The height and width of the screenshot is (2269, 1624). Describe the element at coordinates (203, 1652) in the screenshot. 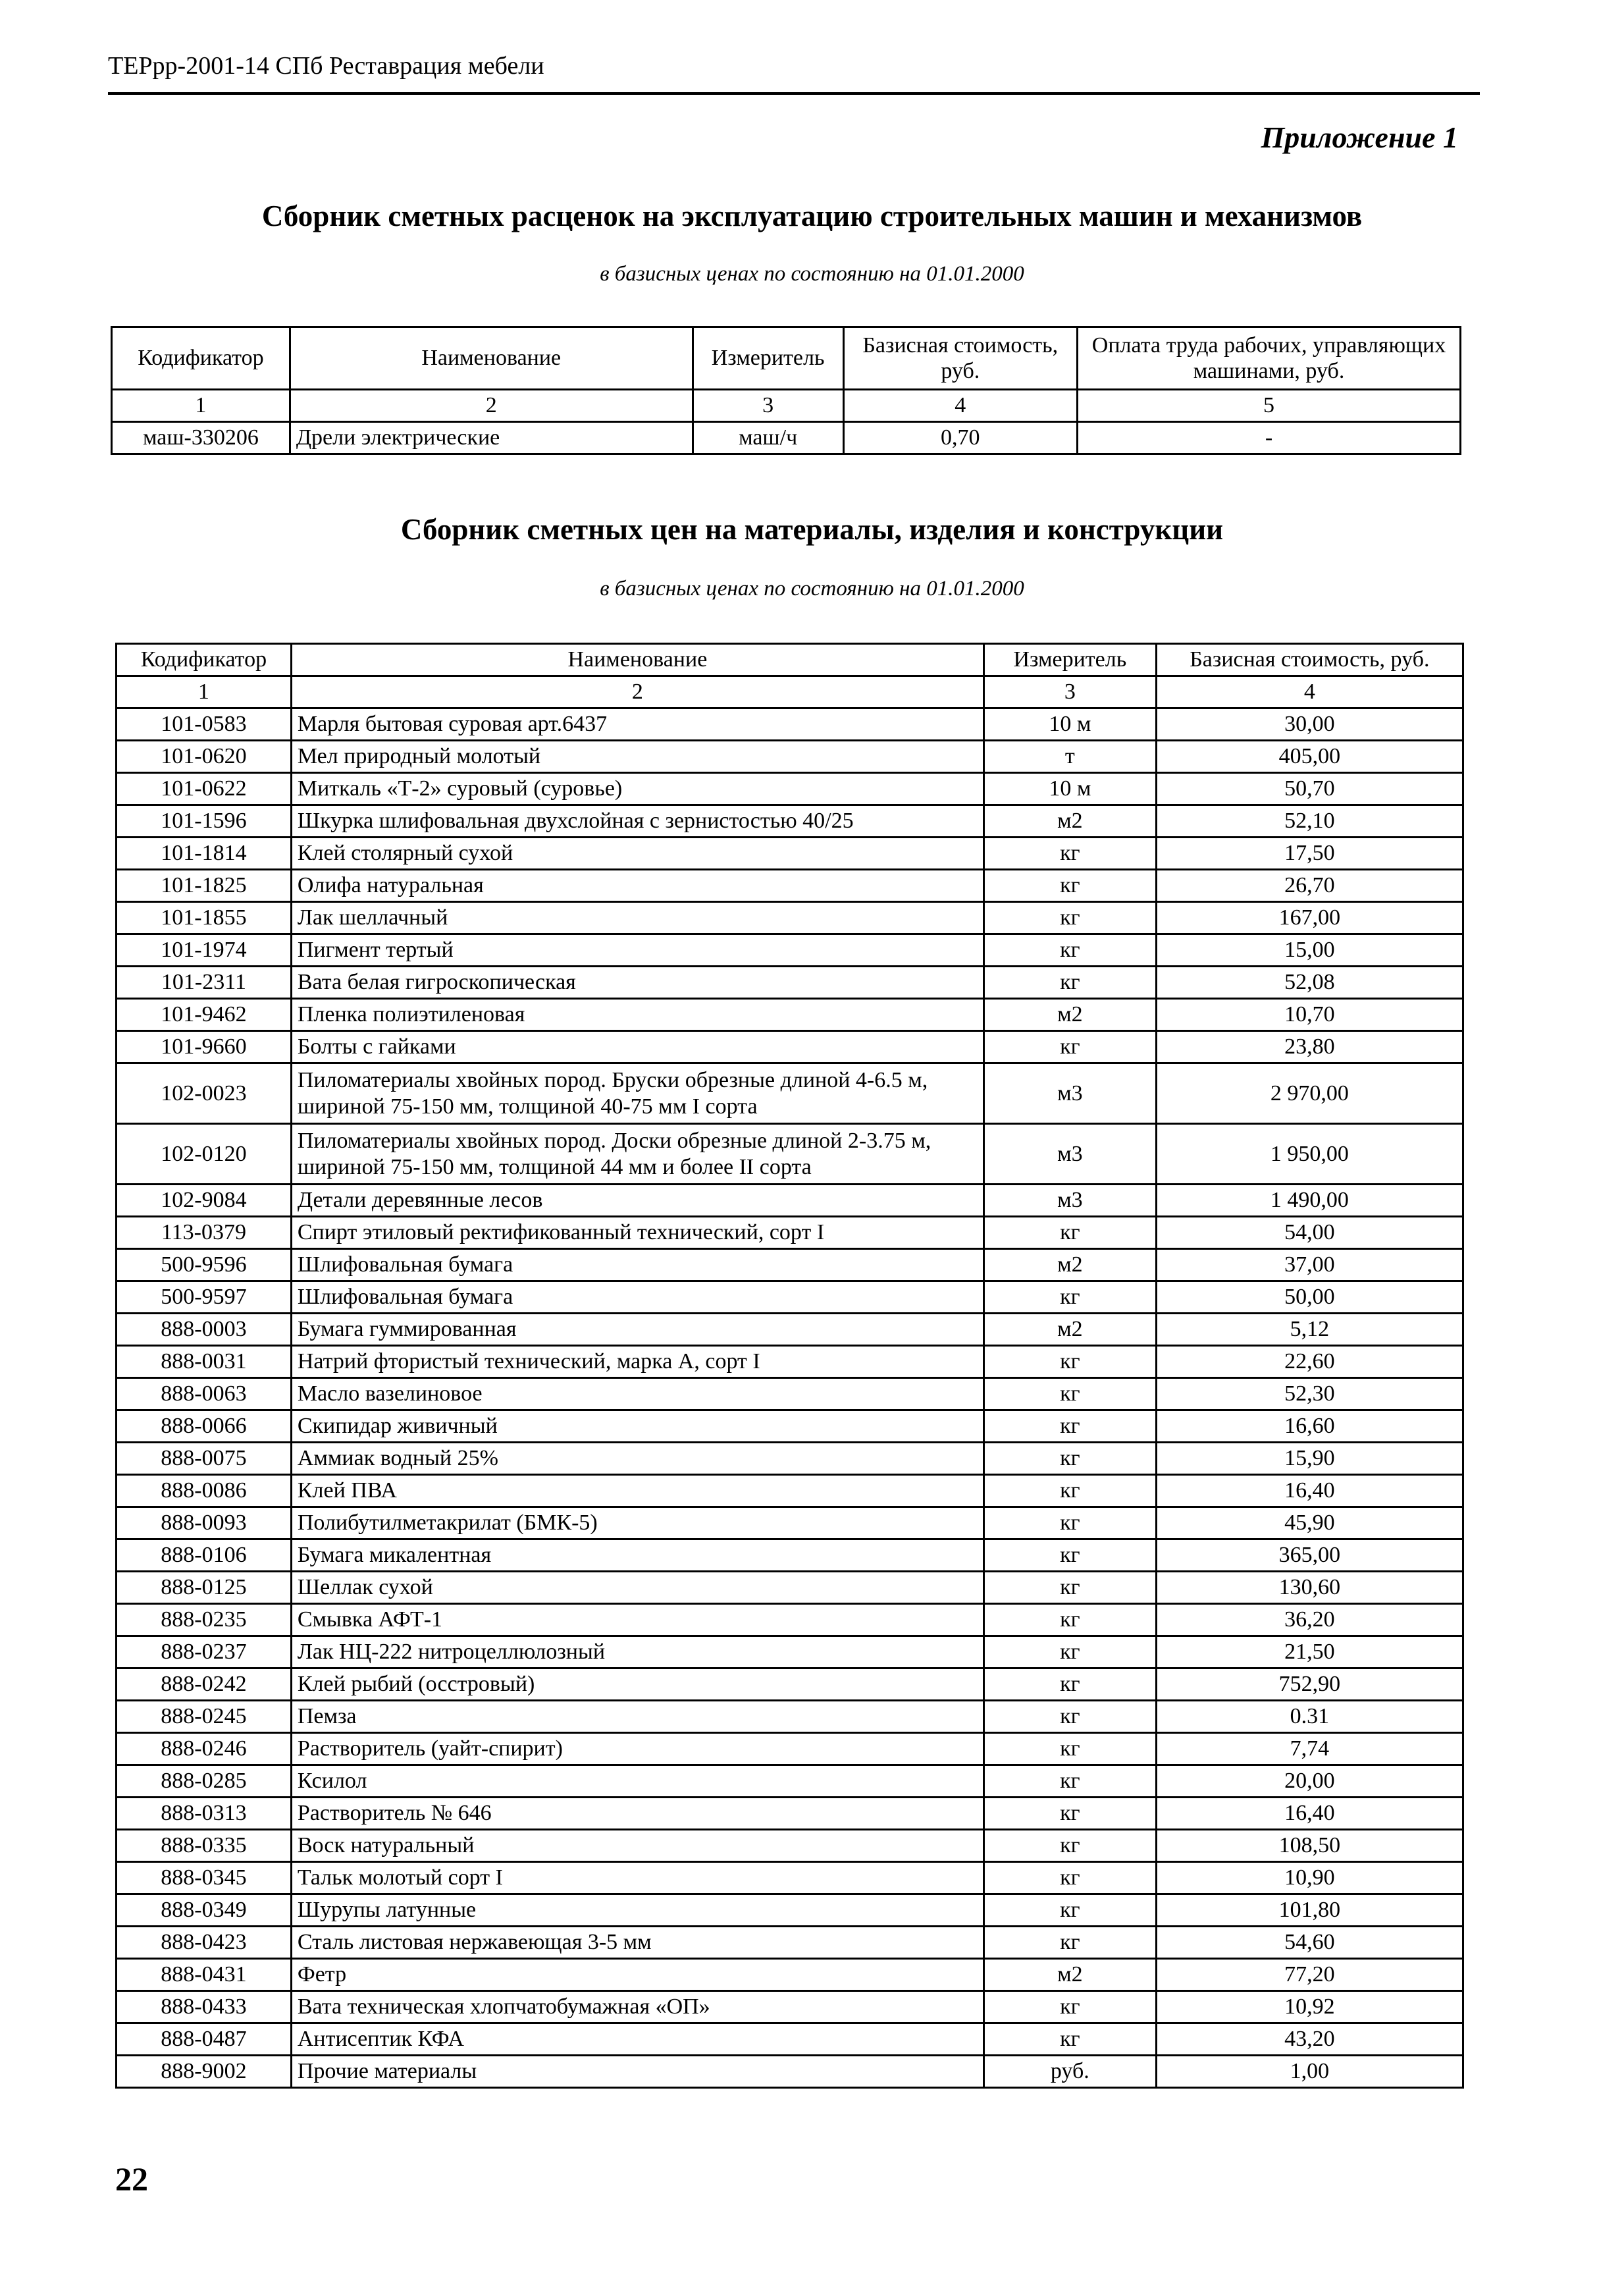

I see `table-cell: 888-0237` at that location.